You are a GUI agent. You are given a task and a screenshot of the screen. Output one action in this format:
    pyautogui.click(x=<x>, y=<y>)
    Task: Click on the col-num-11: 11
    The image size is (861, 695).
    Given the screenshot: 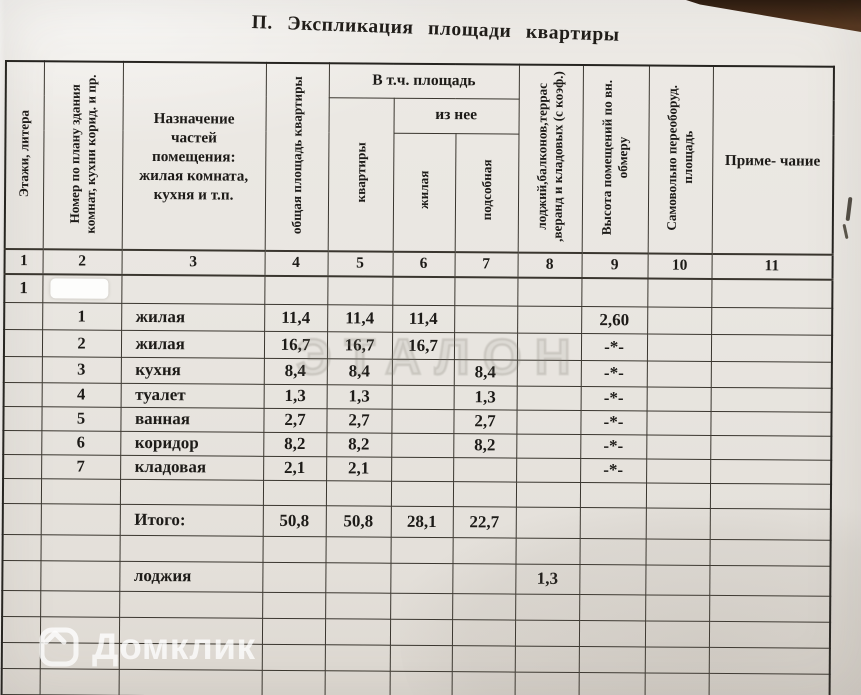 What is the action you would take?
    pyautogui.click(x=772, y=266)
    